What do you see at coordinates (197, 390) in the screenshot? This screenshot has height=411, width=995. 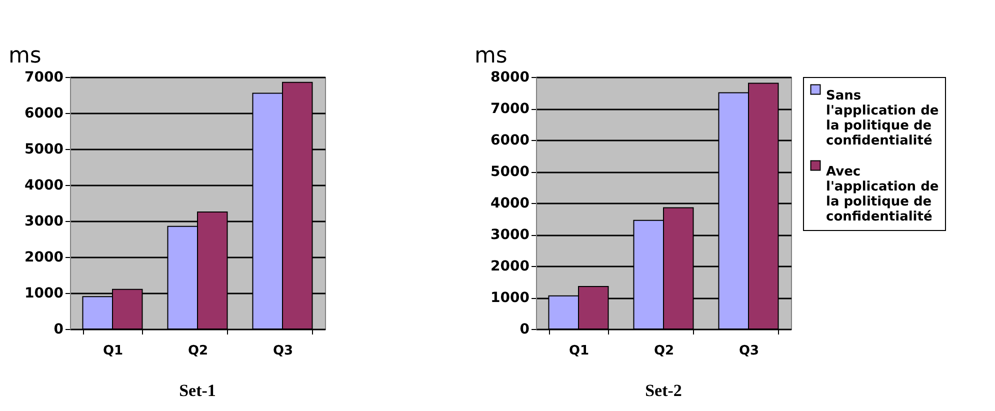 I see `text: Set-1` at bounding box center [197, 390].